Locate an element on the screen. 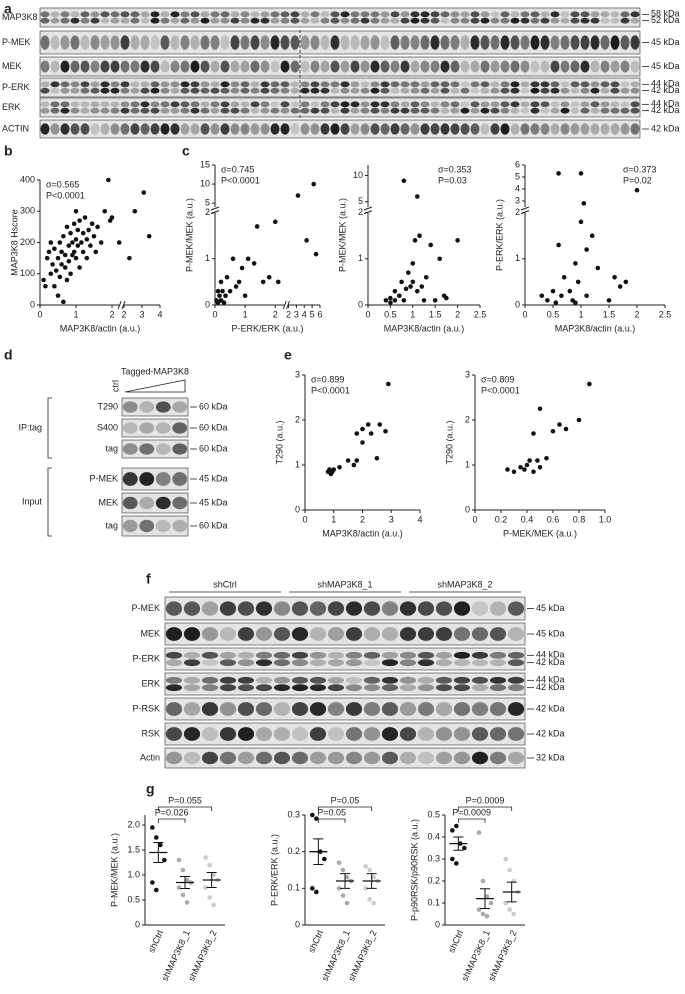 The height and width of the screenshot is (994, 685). annotation: σ=0.745 is located at coordinates (237, 169).